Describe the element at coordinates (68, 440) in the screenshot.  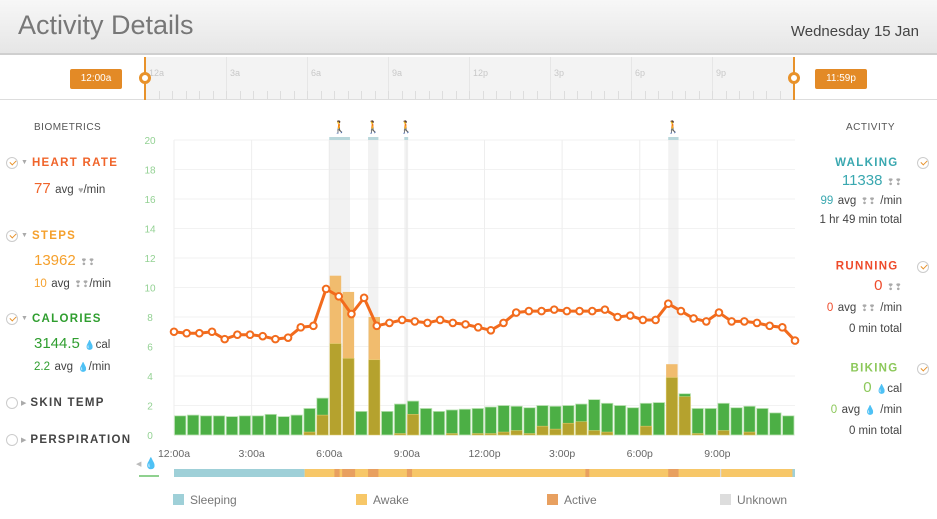
I see `perspiration-metric: ▶ PERSPIRATION` at that location.